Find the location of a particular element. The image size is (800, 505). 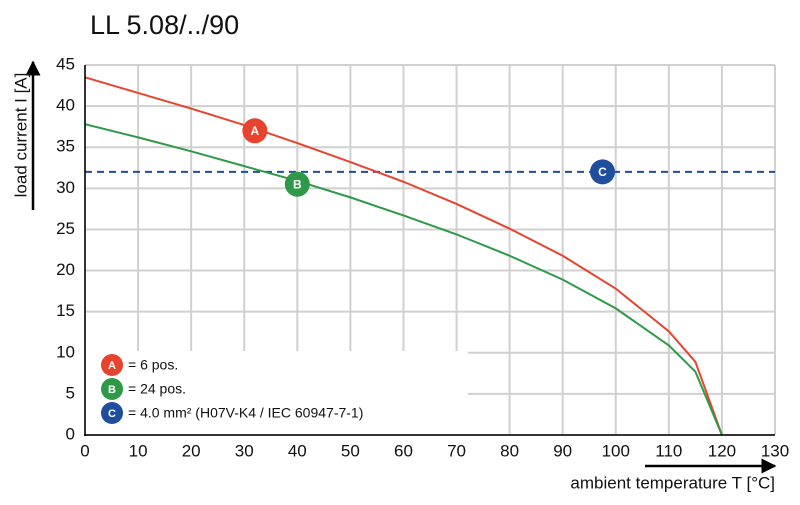

label-marker-text: B is located at coordinates (297, 184).